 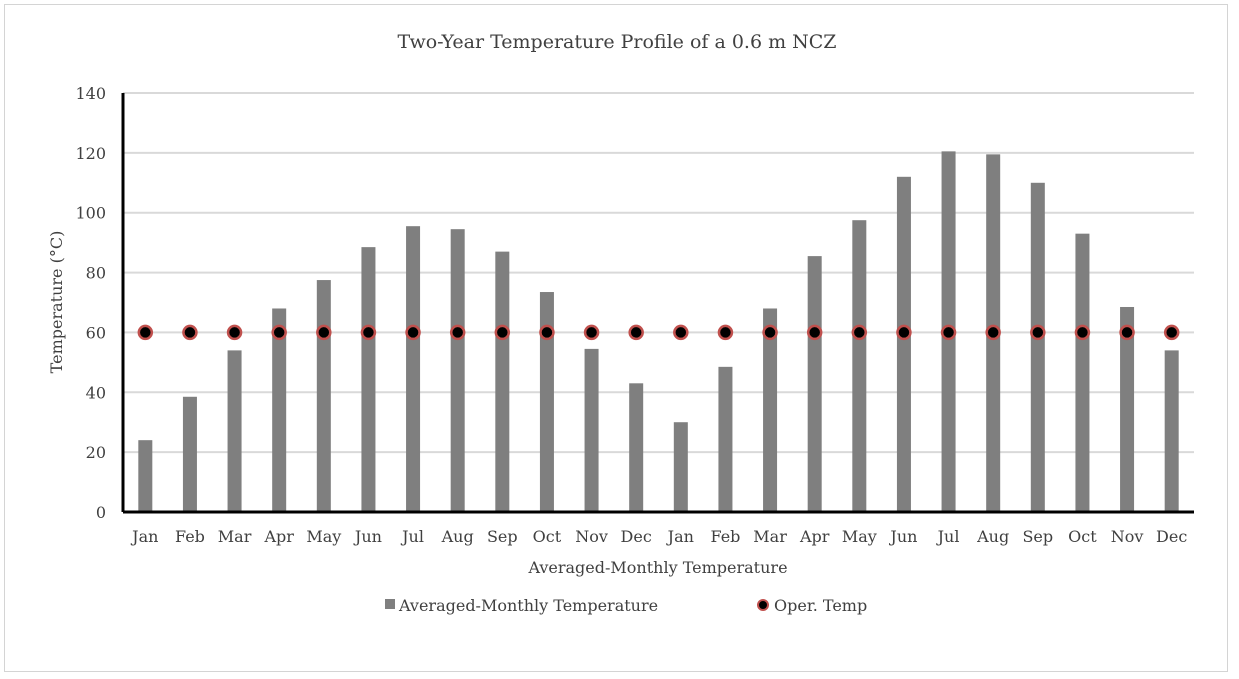 I want to click on y-axis-label: Temperature (°C), so click(x=56, y=302).